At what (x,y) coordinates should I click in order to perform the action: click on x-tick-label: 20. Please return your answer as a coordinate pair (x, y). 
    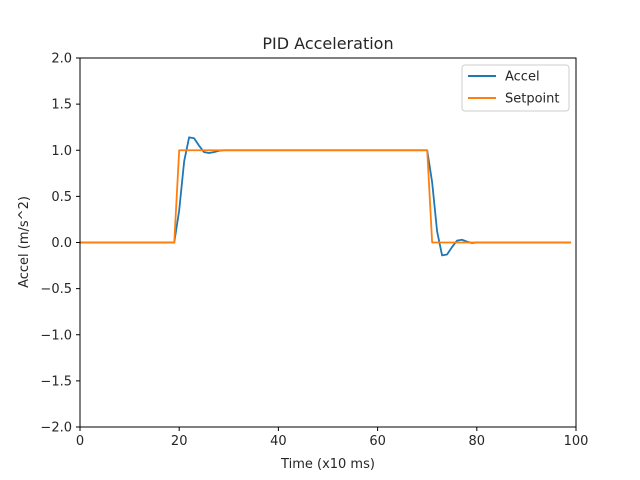
    Looking at the image, I should click on (179, 441).